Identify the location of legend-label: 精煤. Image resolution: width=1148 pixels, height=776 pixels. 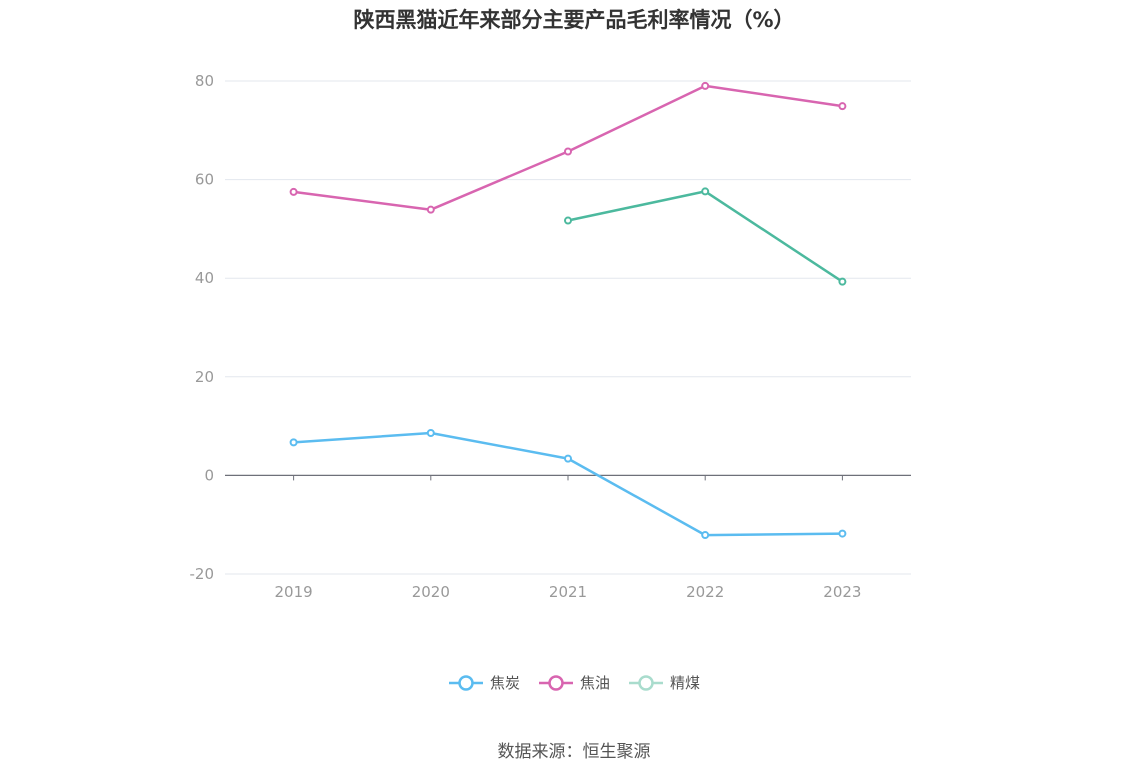
(685, 683).